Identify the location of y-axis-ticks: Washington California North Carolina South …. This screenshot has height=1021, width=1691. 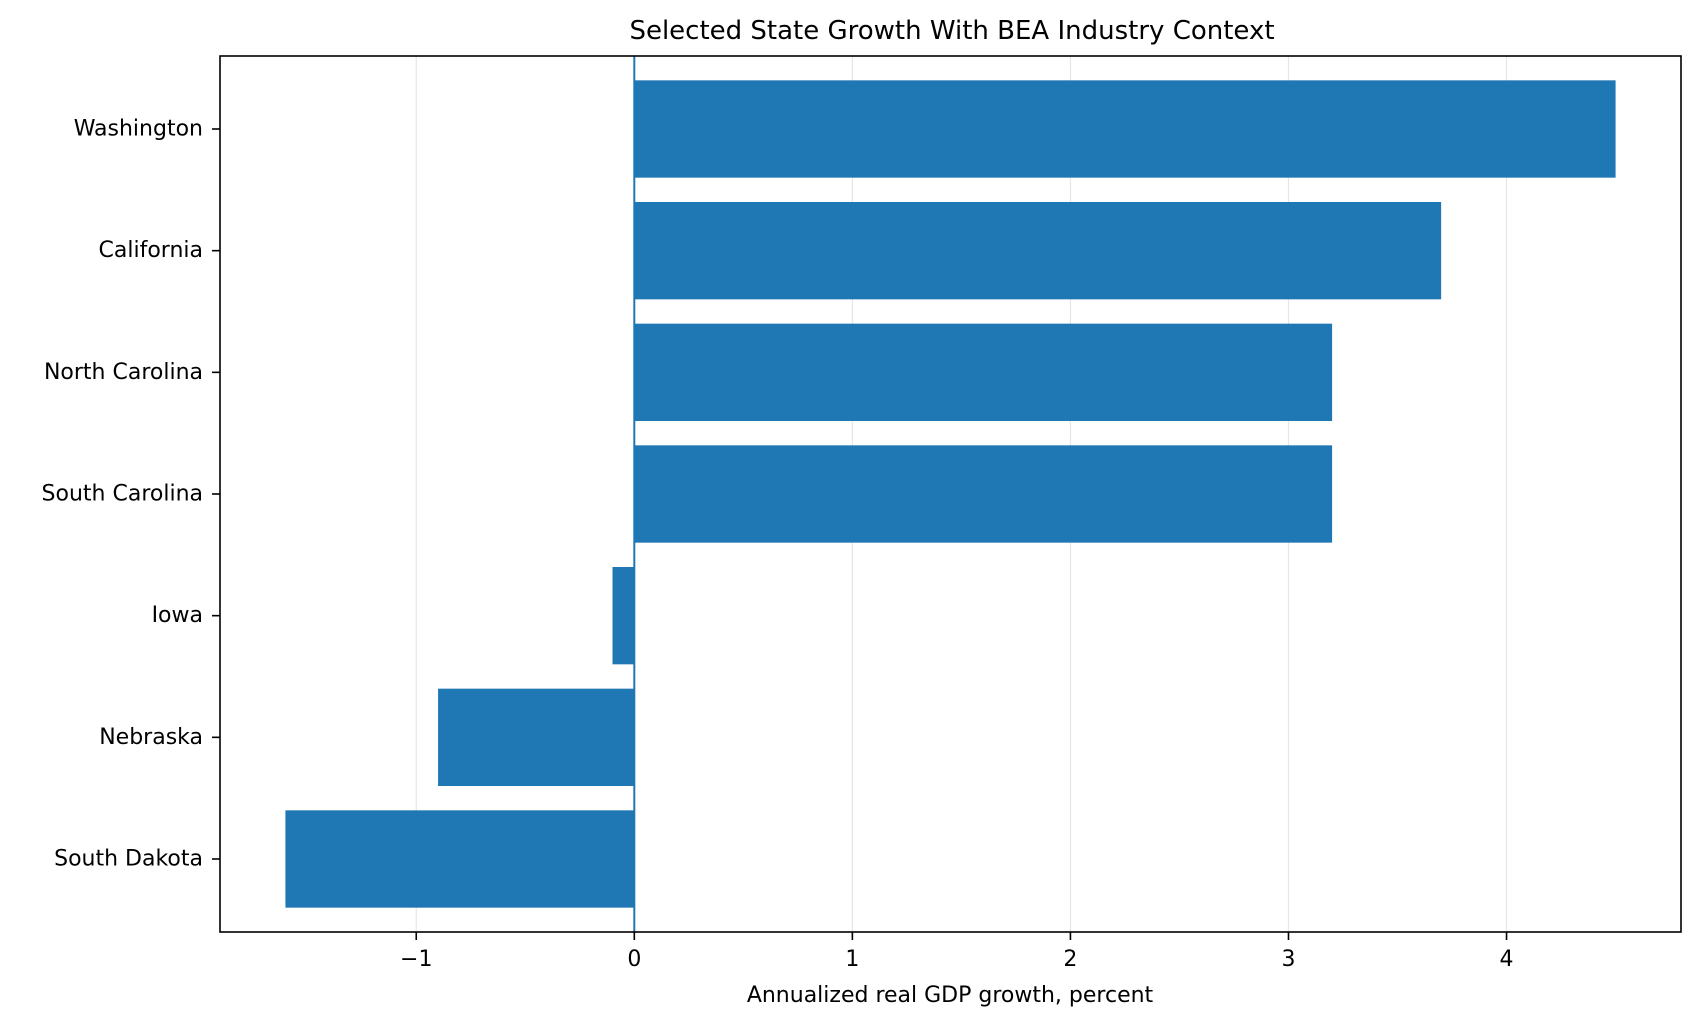
(131, 494).